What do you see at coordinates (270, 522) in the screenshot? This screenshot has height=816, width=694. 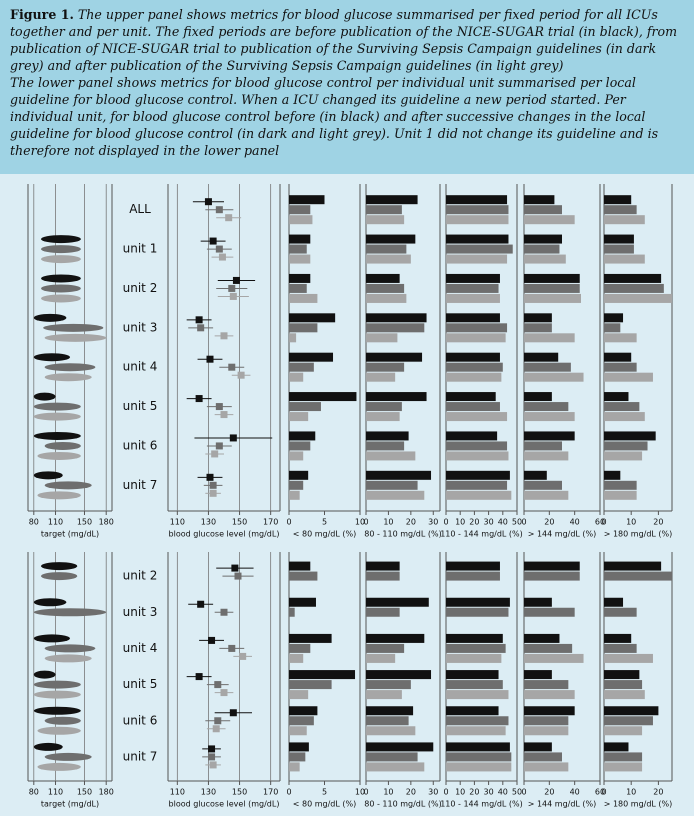 I see `x-tick-label: 170` at bounding box center [270, 522].